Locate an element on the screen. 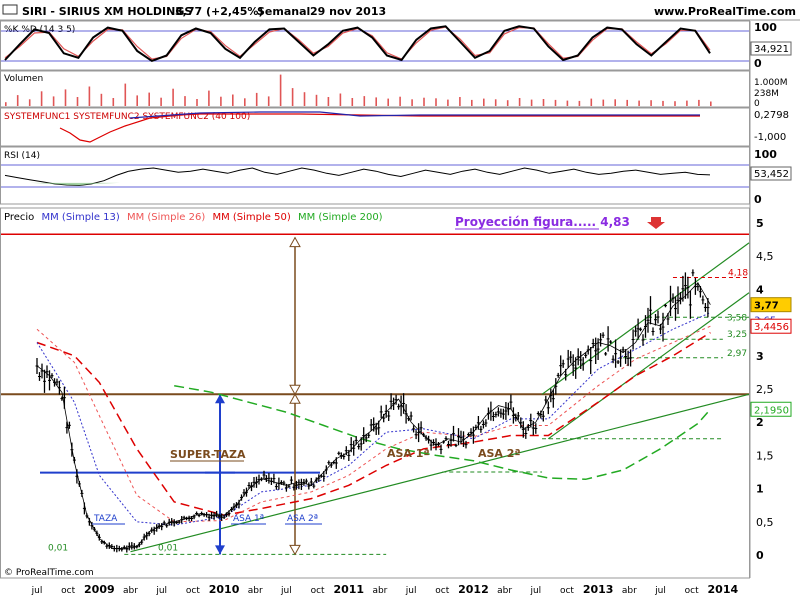 The image size is (800, 600). systemfunc-tick-min: -1,000 is located at coordinates (770, 137).